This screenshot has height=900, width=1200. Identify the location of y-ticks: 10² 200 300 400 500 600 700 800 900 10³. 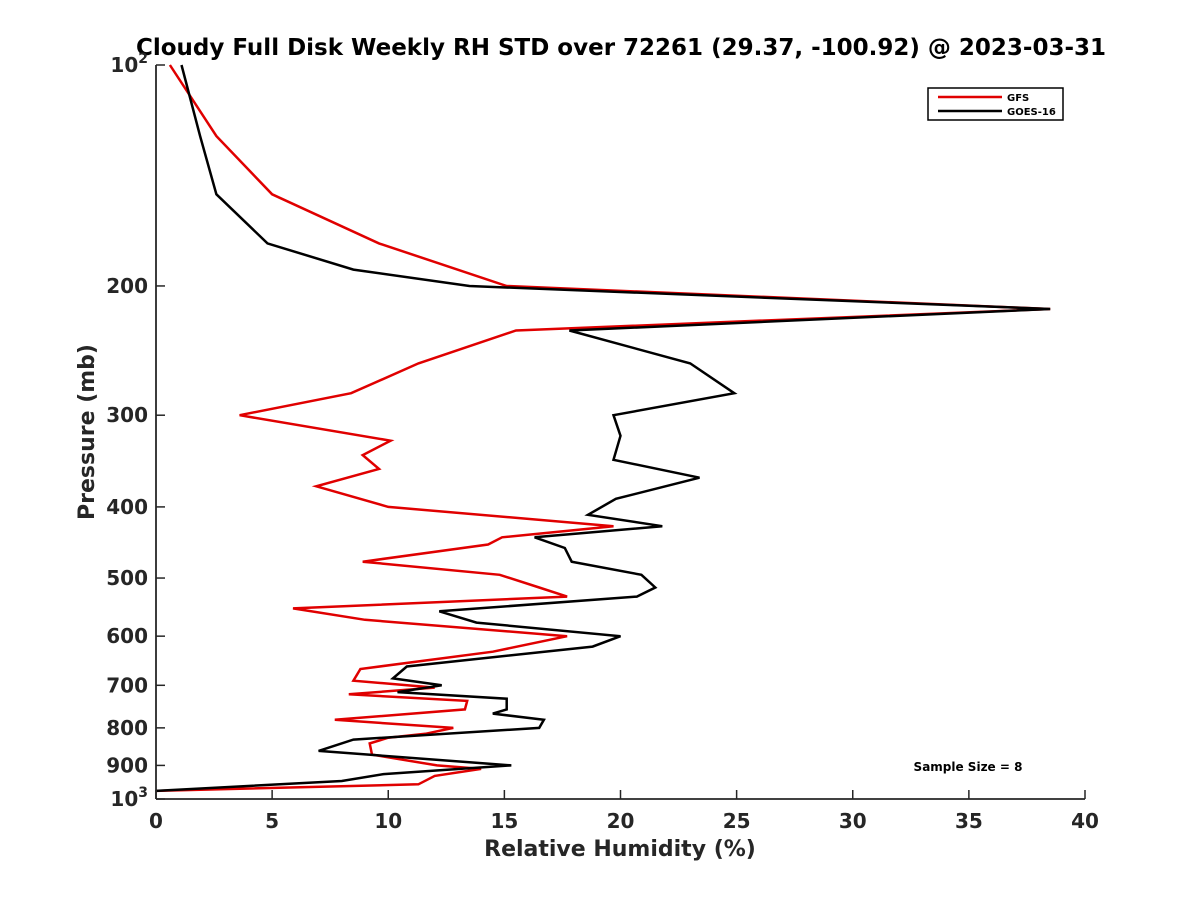
(135, 431).